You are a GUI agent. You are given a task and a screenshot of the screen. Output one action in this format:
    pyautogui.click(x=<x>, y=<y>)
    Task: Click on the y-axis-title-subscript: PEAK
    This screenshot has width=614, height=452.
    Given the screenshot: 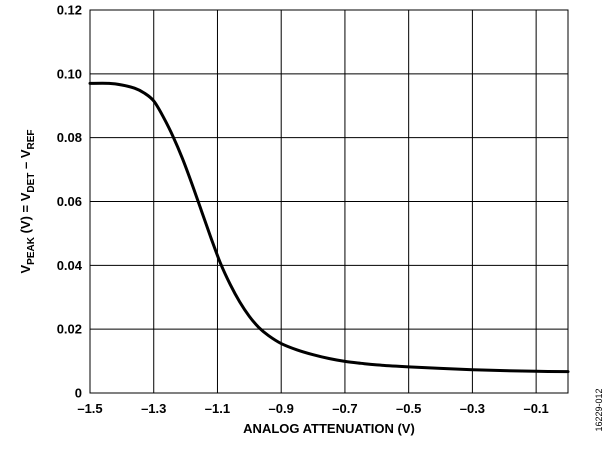 What is the action you would take?
    pyautogui.click(x=31, y=250)
    